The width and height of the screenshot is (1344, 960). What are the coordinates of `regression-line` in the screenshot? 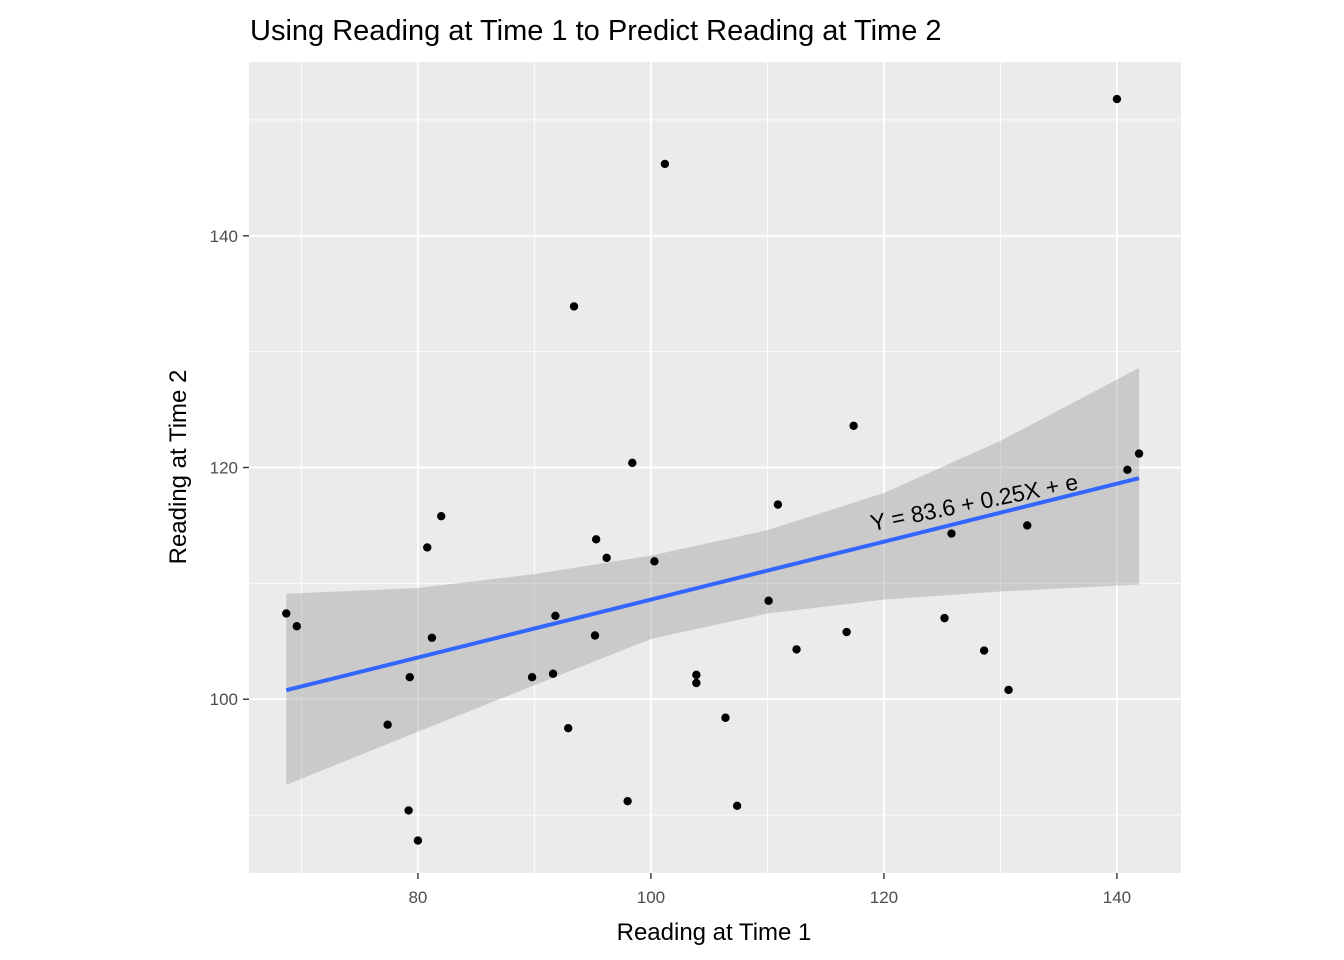 It's located at (712, 584).